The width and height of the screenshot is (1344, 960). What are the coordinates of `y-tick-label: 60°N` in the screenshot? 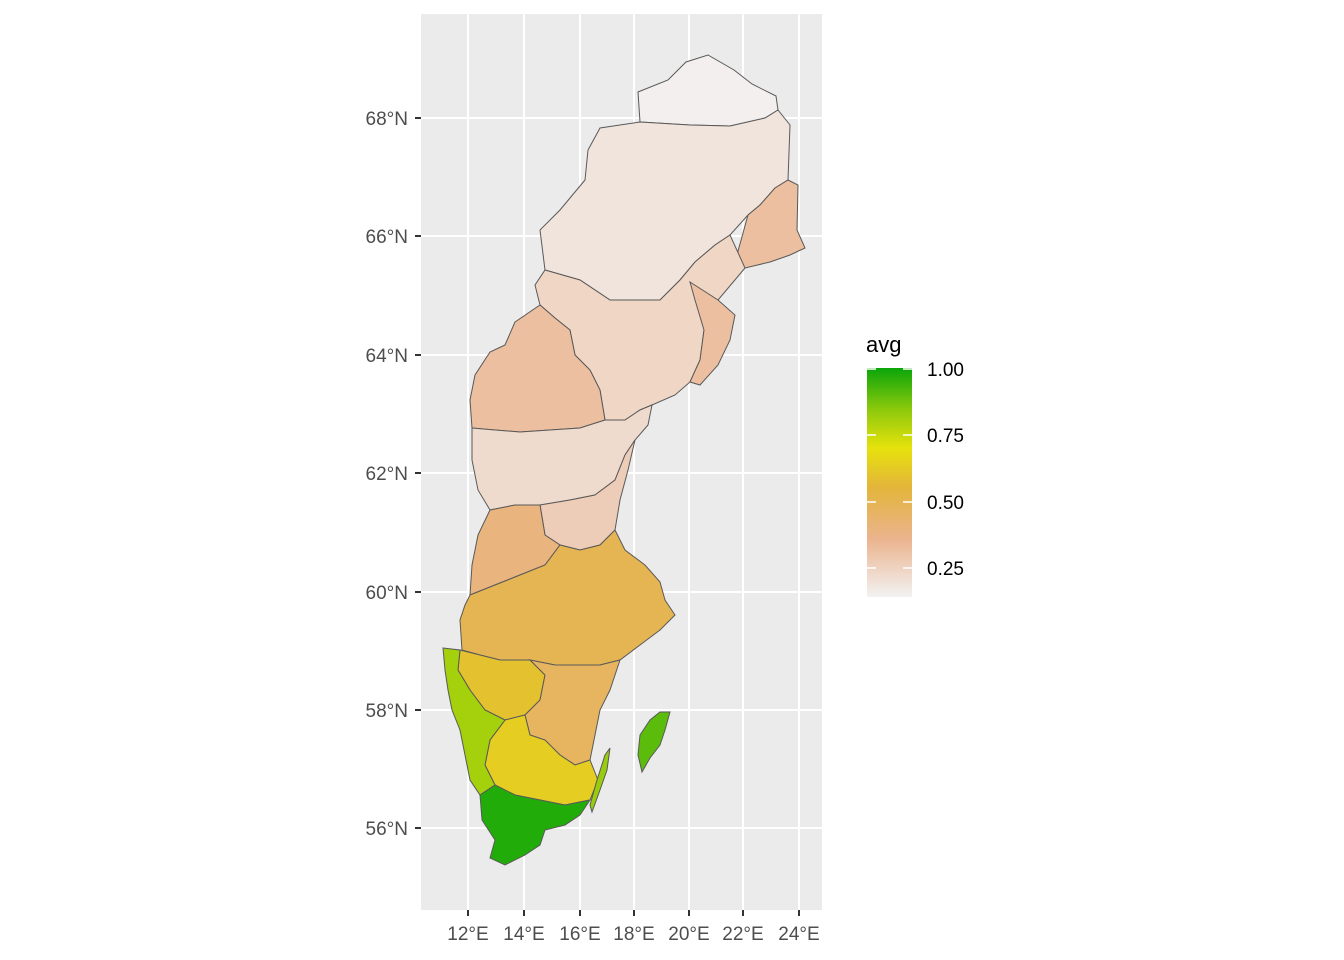 It's located at (387, 593).